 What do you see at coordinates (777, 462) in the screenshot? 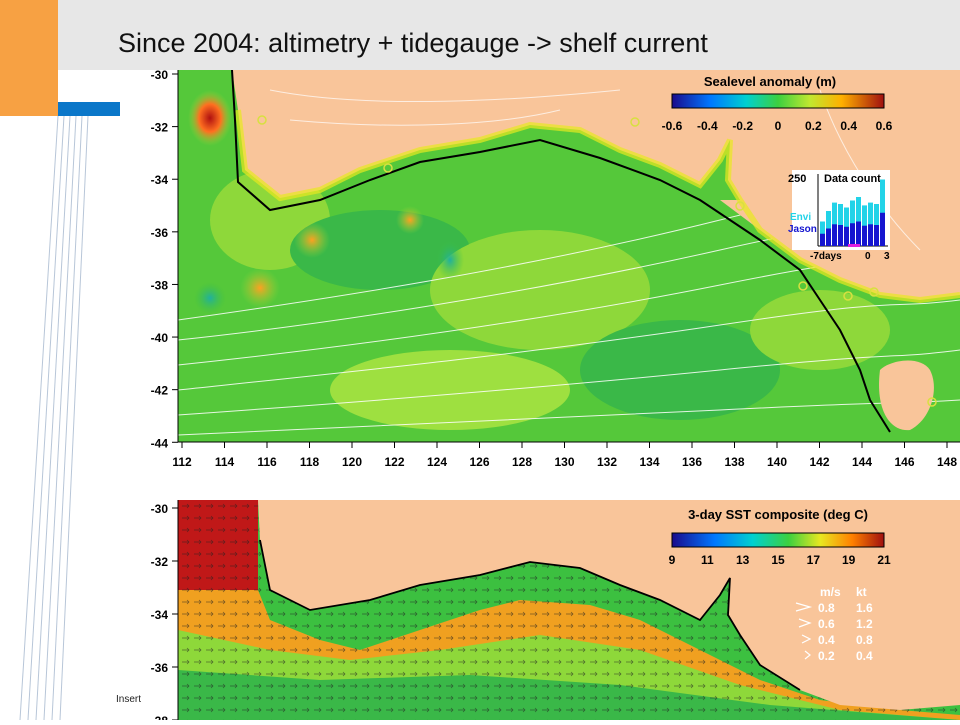
I see `sla-x-tick-label: 140` at bounding box center [777, 462].